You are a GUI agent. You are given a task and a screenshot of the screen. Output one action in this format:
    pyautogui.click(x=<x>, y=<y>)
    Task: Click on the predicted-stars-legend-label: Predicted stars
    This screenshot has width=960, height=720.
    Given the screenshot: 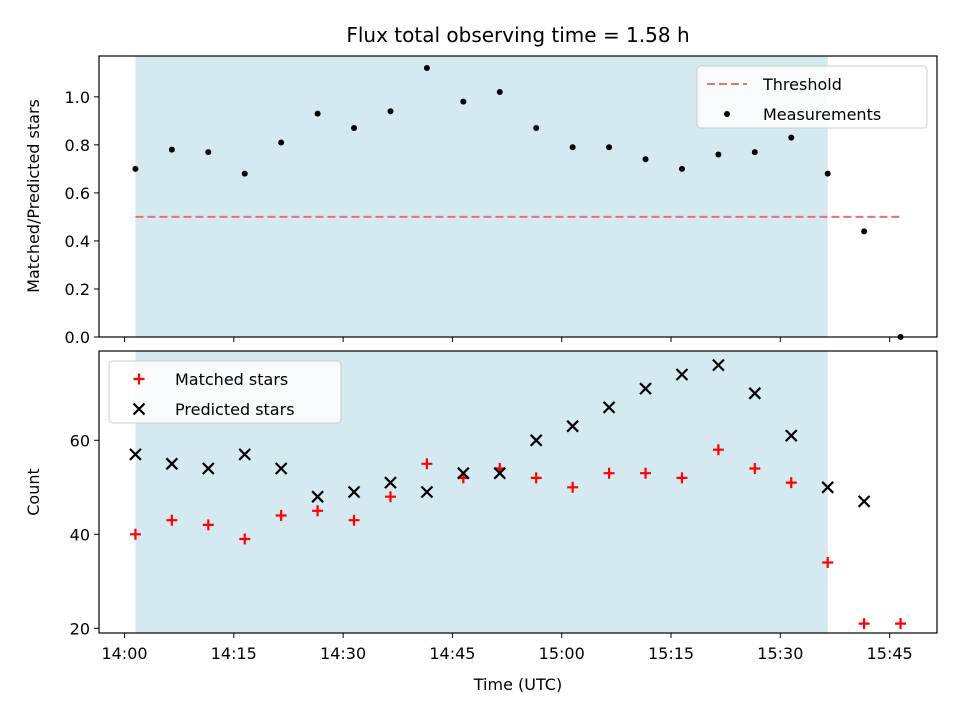 What is the action you would take?
    pyautogui.click(x=235, y=409)
    